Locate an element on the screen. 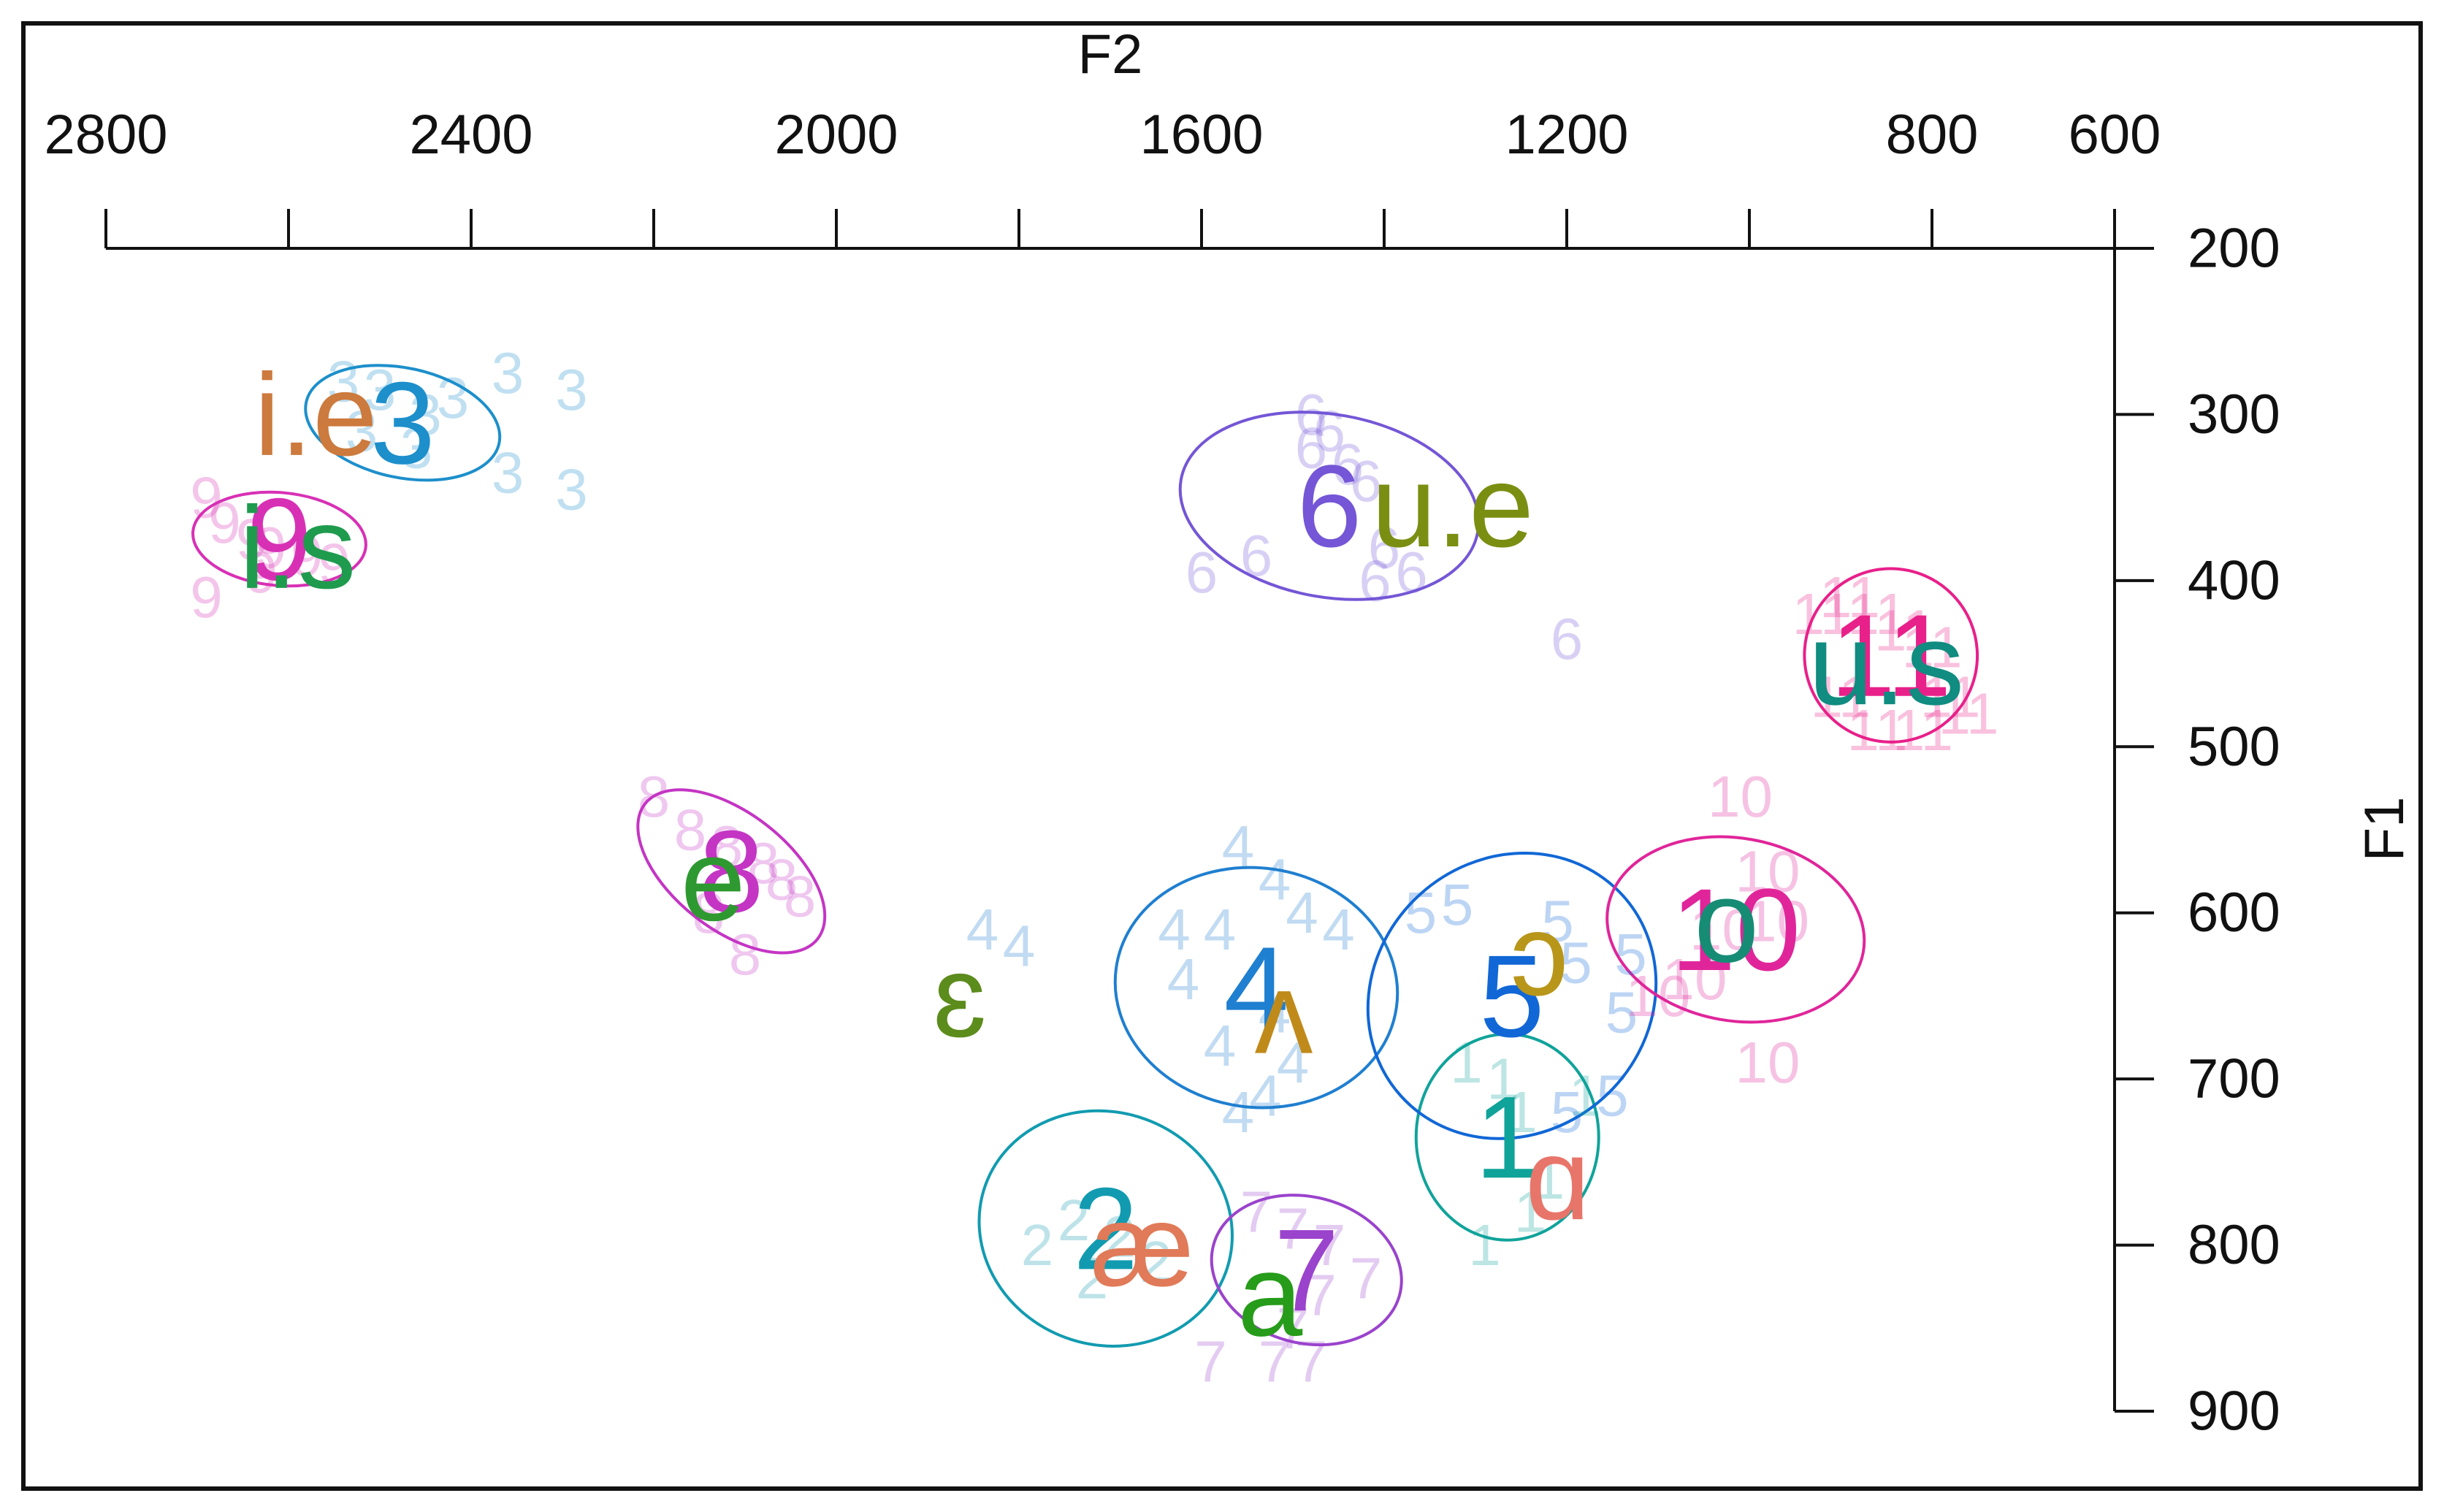 The width and height of the screenshot is (2444, 1512). group-mean-label-11: 11 is located at coordinates (1891, 655).